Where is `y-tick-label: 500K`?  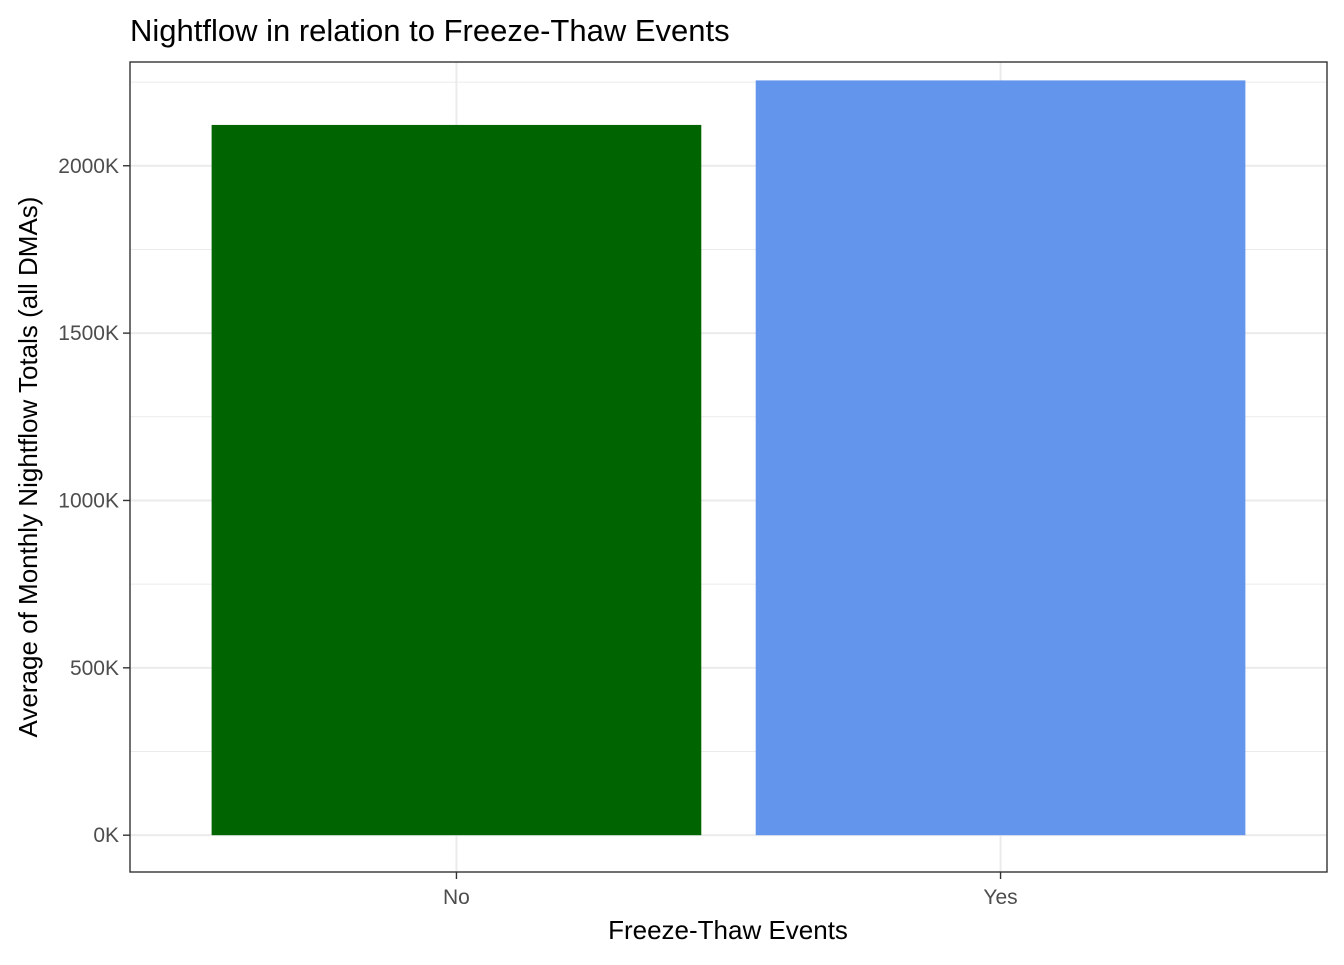
y-tick-label: 500K is located at coordinates (94, 668).